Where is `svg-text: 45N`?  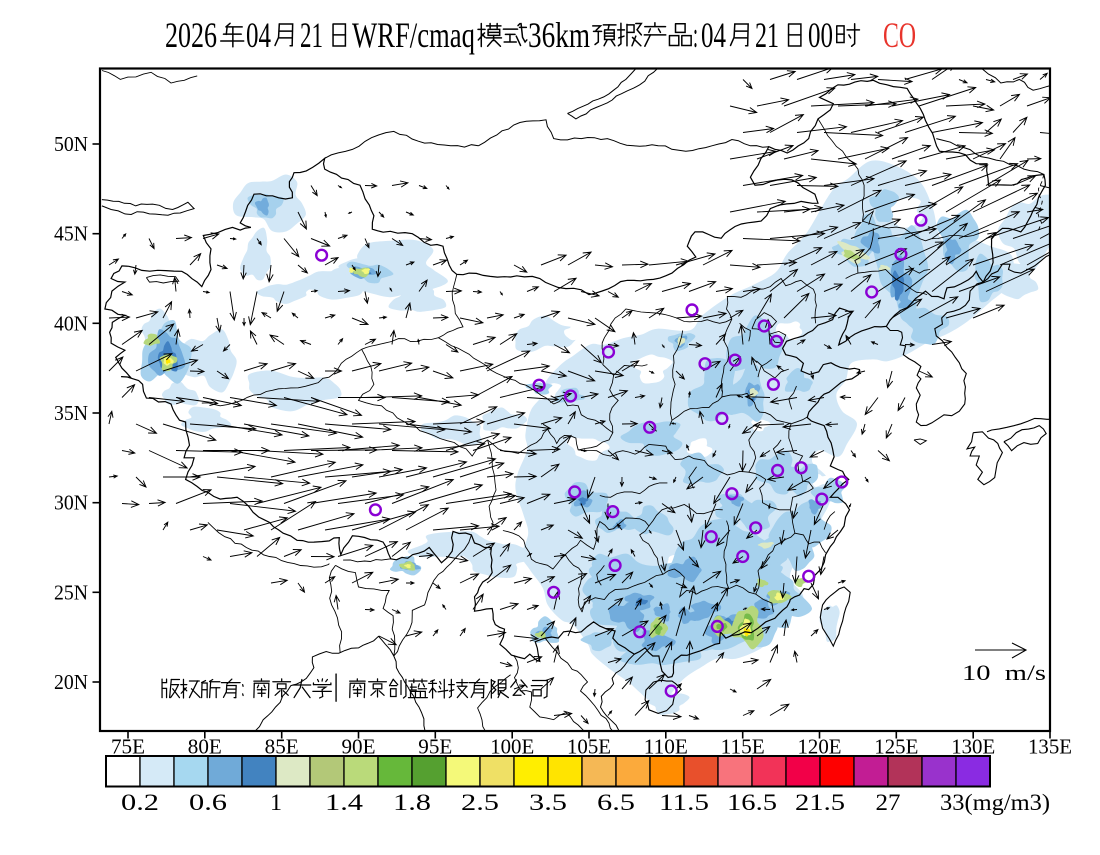 svg-text: 45N is located at coordinates (71, 234).